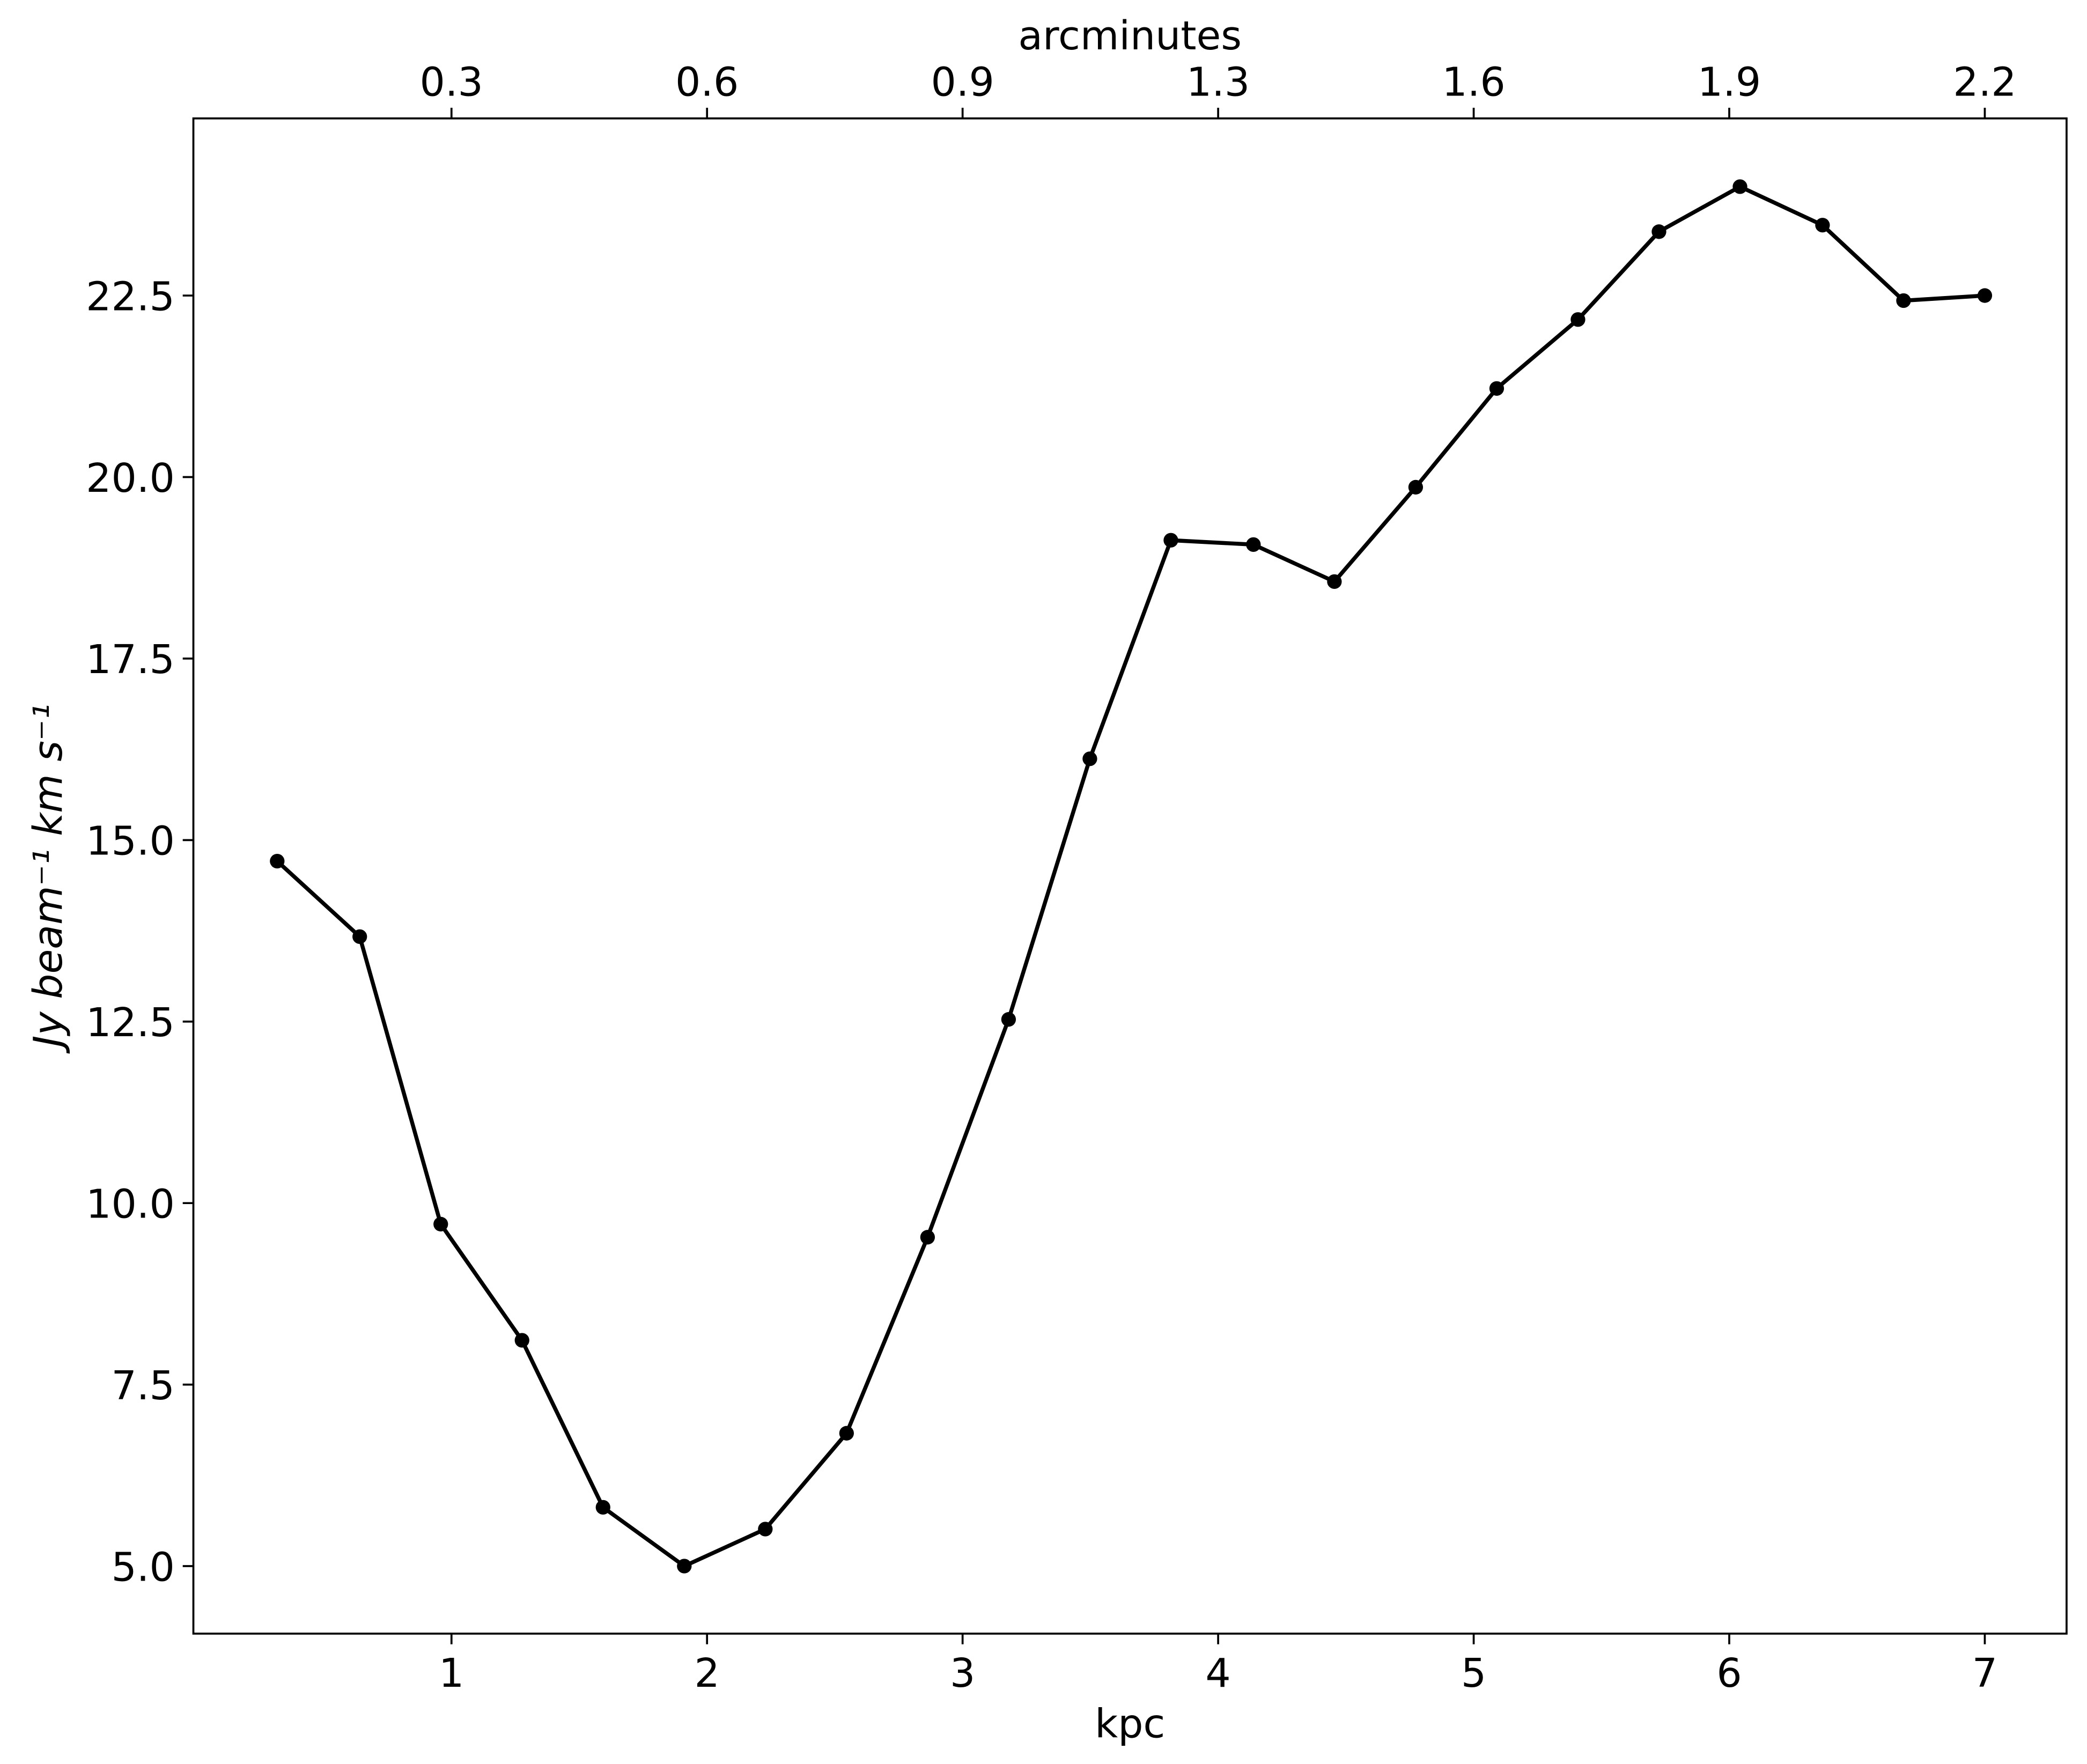  I want to click on x2-tick-label: 1.9, so click(1729, 82).